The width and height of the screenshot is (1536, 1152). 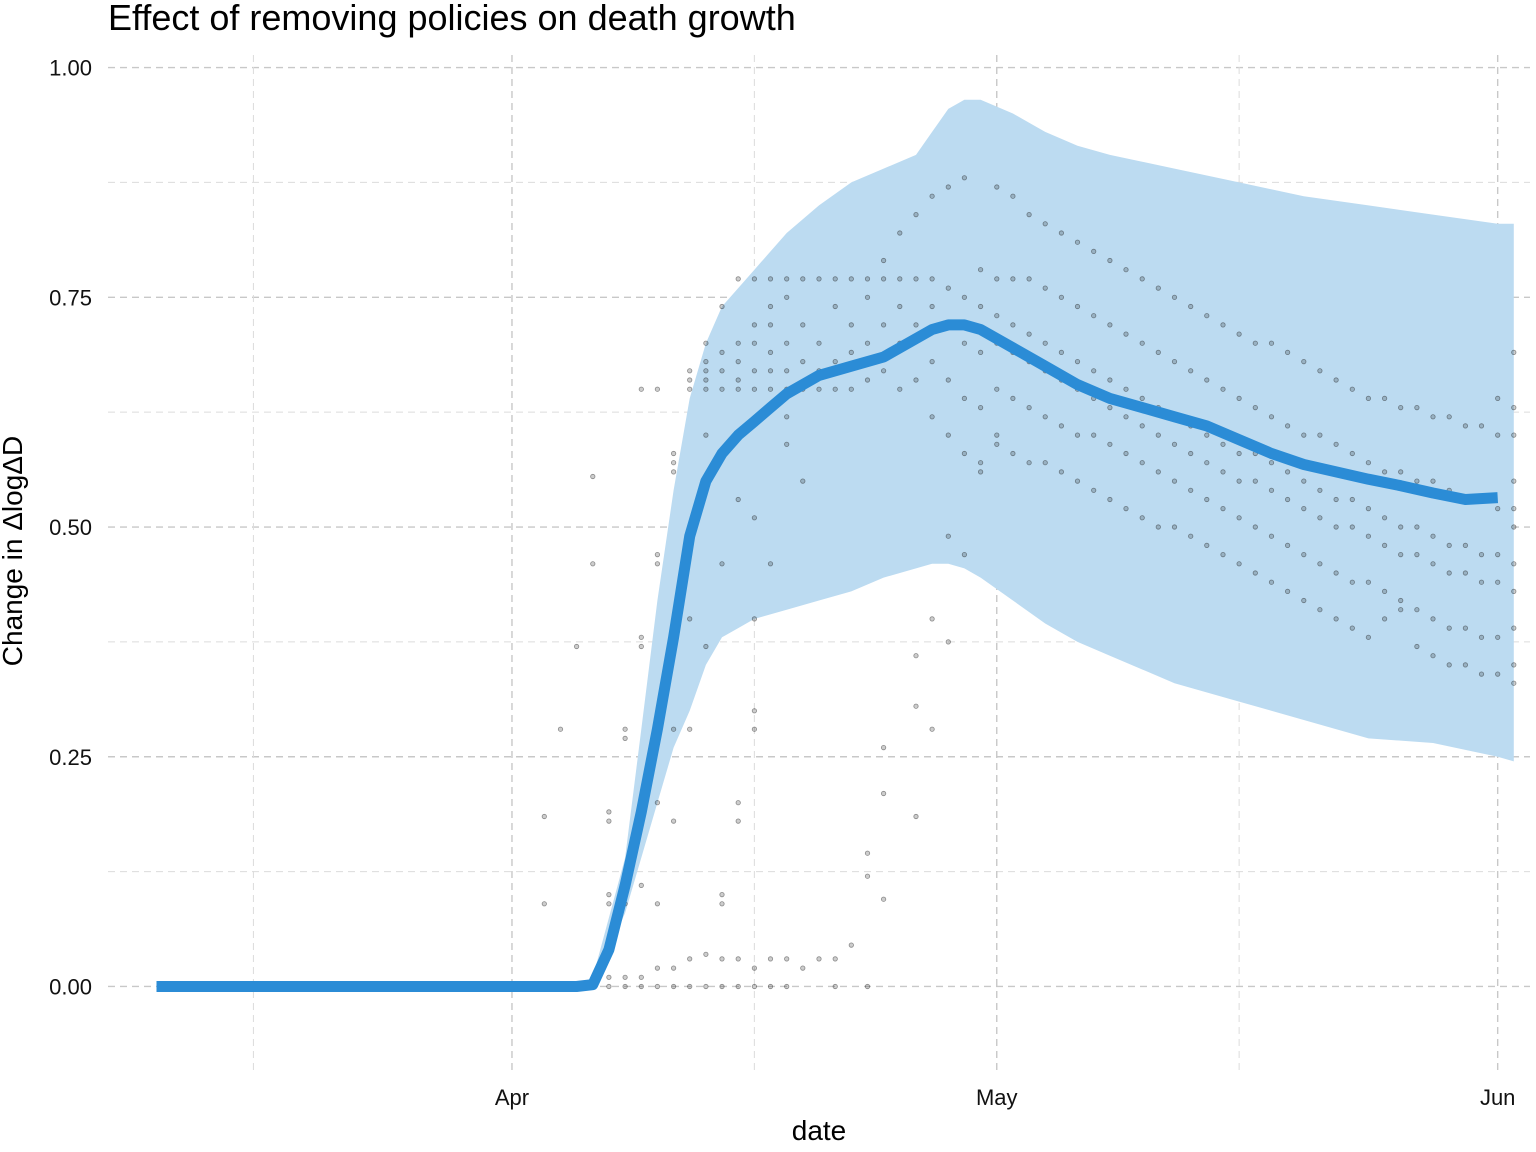 What do you see at coordinates (70, 528) in the screenshot?
I see `y-tick-labels: 0.00 0.25 0.50 0.75 1.00` at bounding box center [70, 528].